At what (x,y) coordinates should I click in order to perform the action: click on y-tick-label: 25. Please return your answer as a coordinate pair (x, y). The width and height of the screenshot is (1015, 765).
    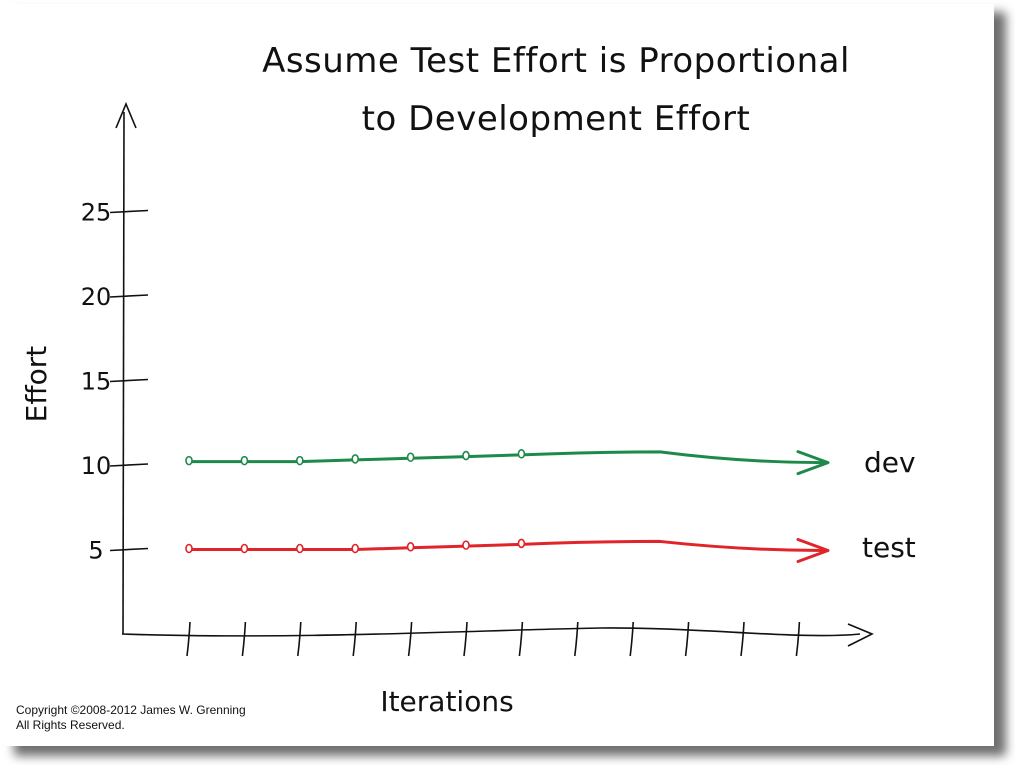
    Looking at the image, I should click on (96, 213).